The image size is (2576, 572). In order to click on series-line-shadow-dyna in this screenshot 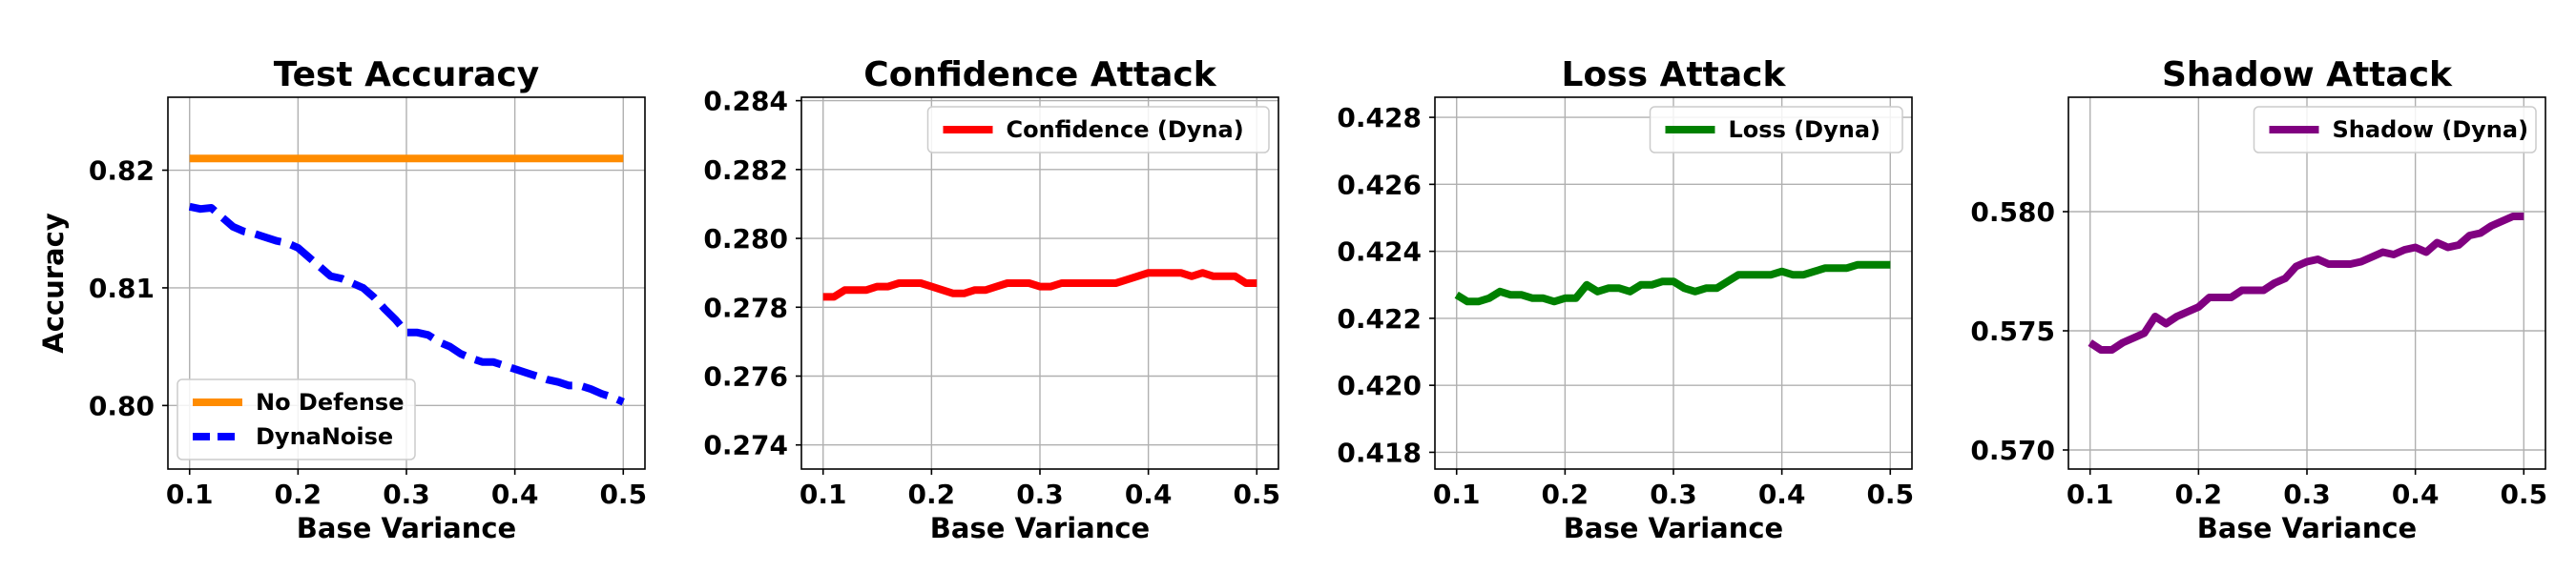, I will do `click(2306, 284)`.